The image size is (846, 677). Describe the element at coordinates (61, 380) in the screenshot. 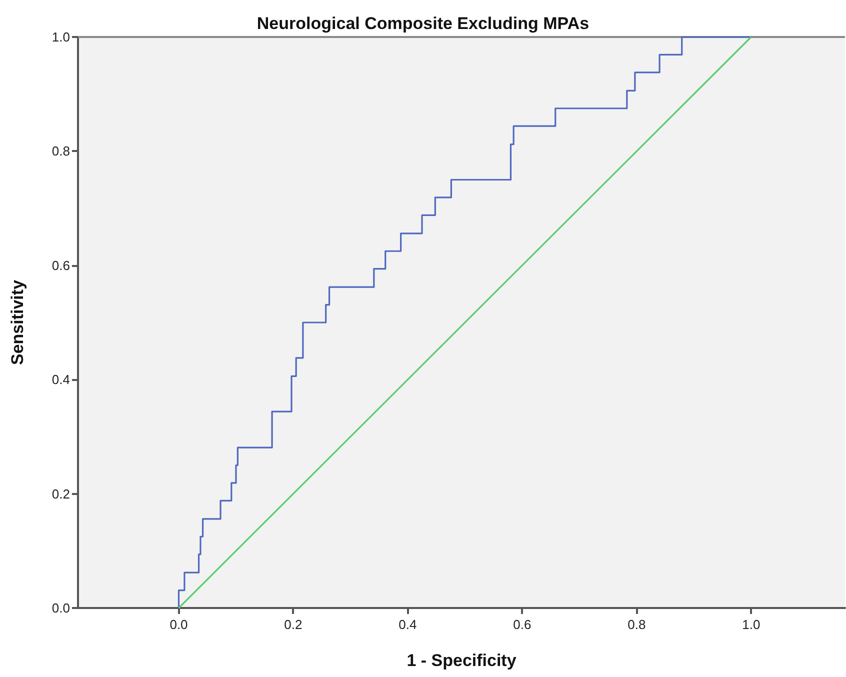

I see `y-tick-label: 0.4` at that location.